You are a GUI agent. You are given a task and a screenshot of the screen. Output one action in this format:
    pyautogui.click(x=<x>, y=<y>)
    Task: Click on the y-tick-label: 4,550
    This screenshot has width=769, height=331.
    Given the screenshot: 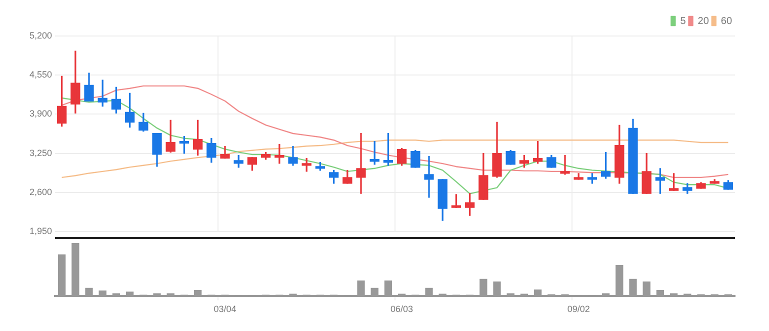 What is the action you would take?
    pyautogui.click(x=40, y=75)
    